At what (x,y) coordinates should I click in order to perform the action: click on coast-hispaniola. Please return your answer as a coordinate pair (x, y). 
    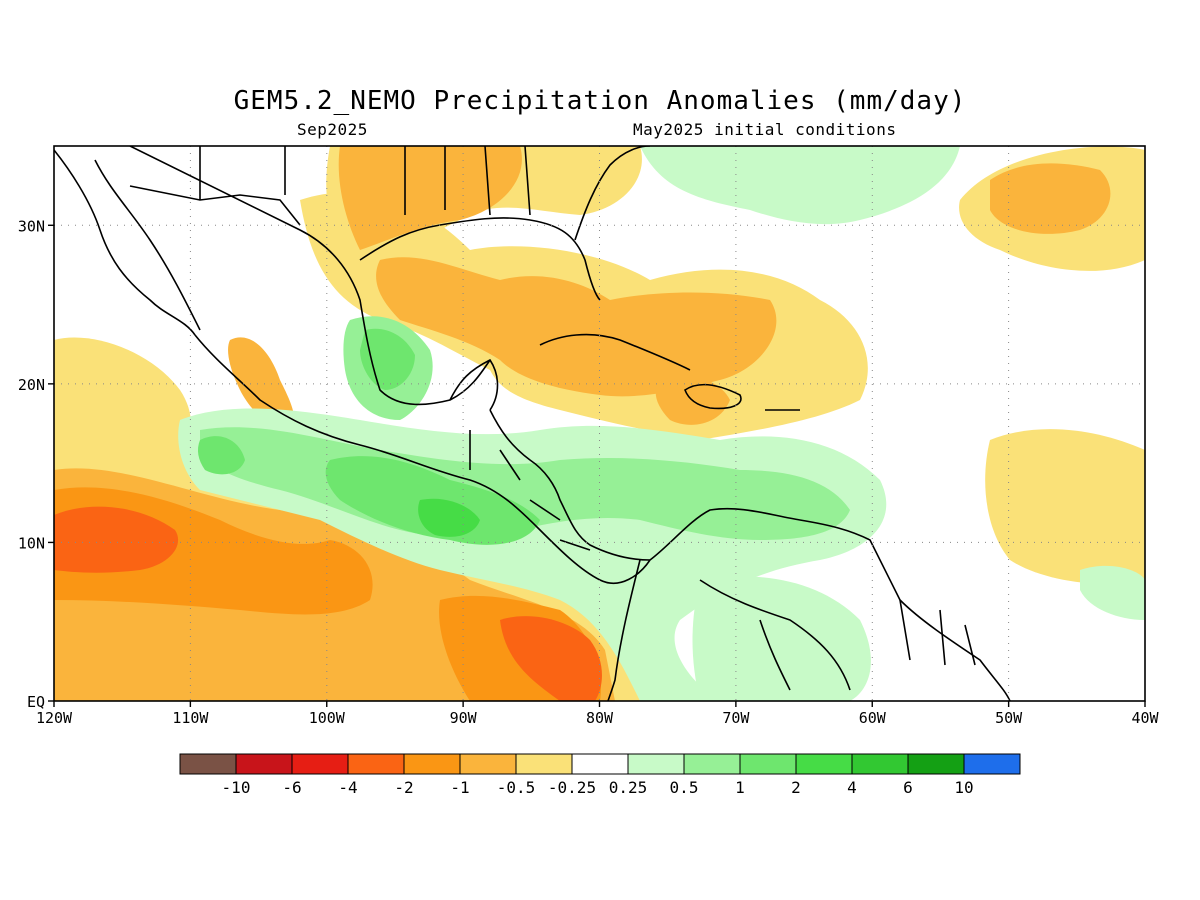
    Looking at the image, I should click on (713, 396).